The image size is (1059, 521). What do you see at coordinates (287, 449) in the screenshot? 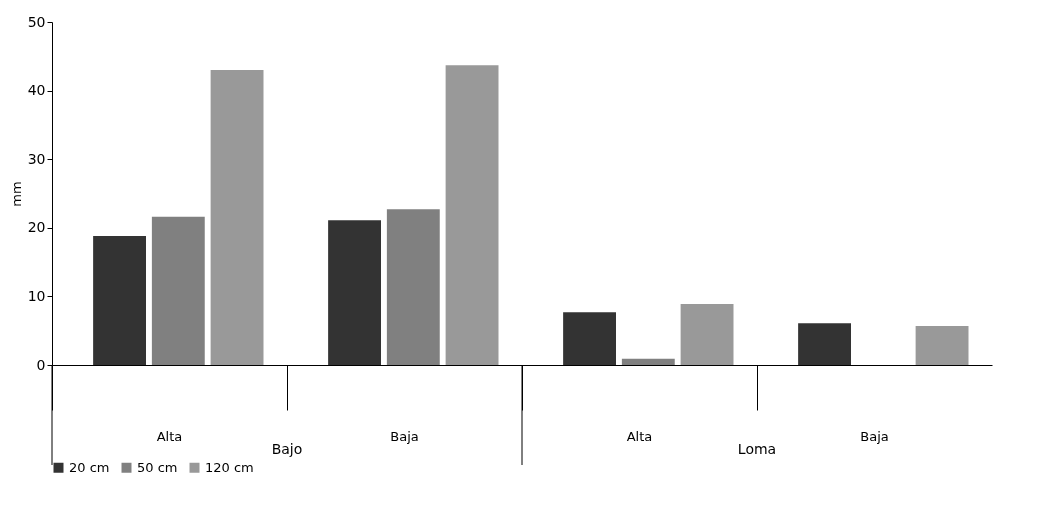
I see `text: Bajo` at bounding box center [287, 449].